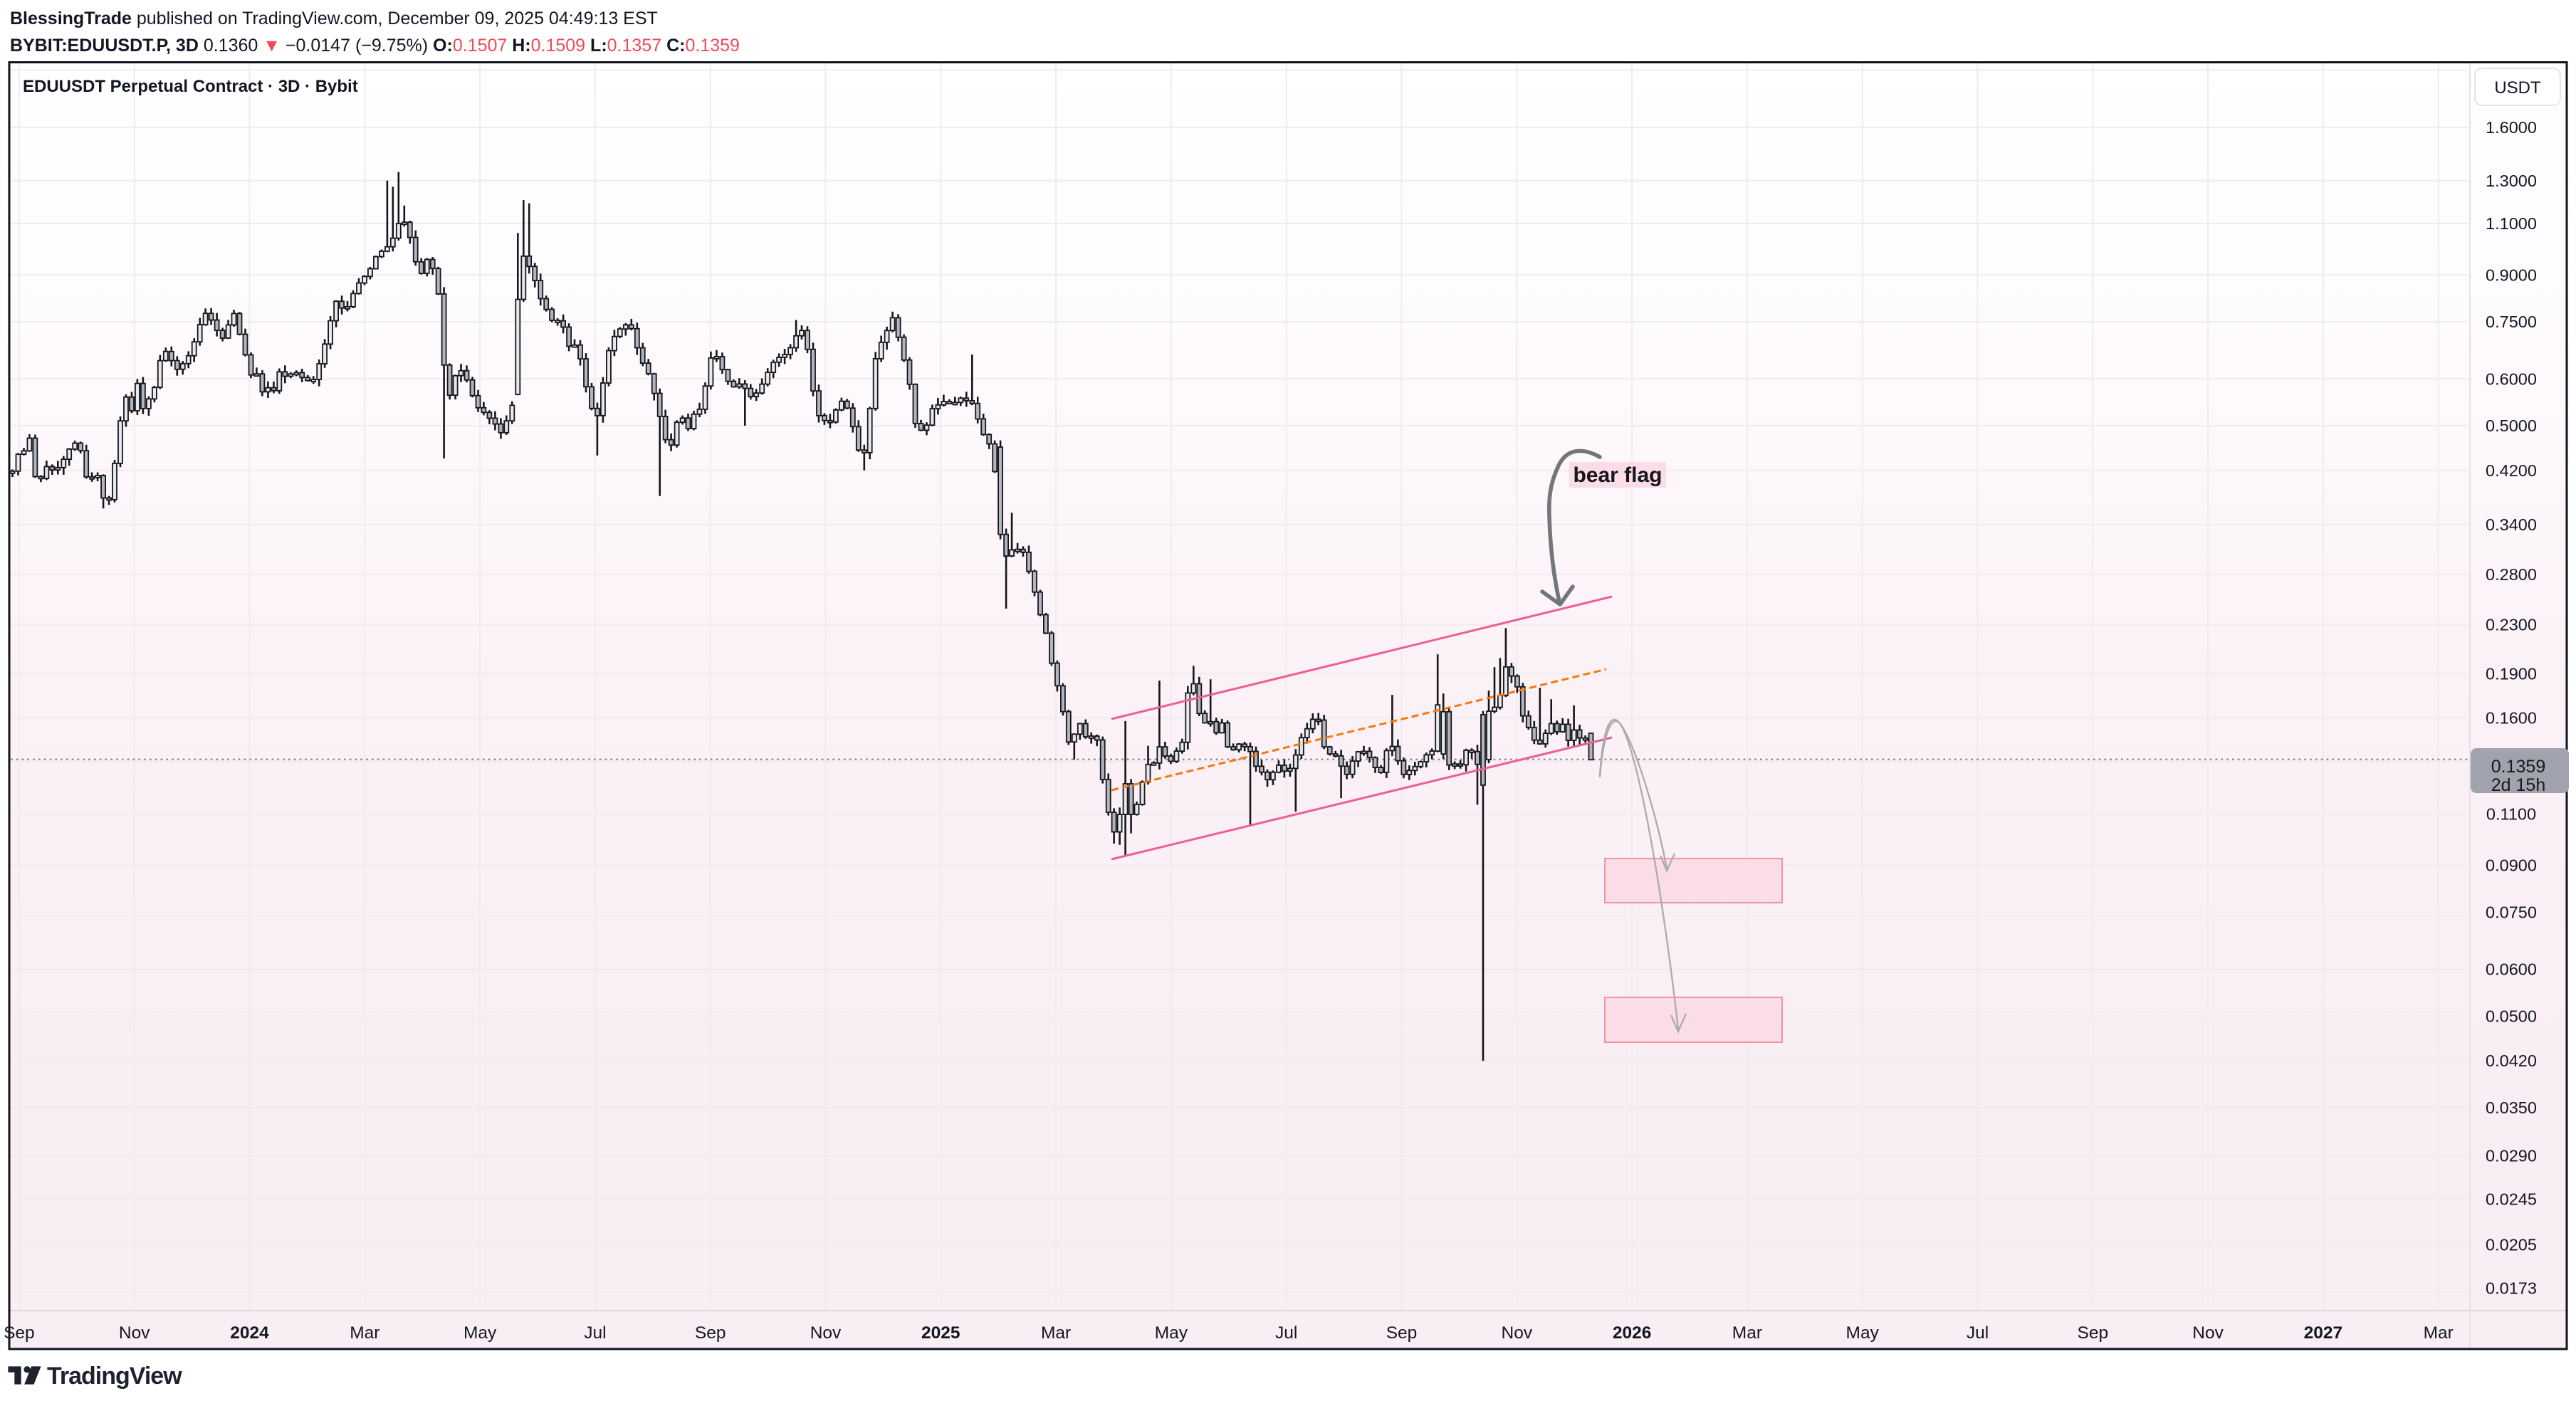 This screenshot has width=2576, height=1401. What do you see at coordinates (2511, 1016) in the screenshot?
I see `svg-text: 0.0500` at bounding box center [2511, 1016].